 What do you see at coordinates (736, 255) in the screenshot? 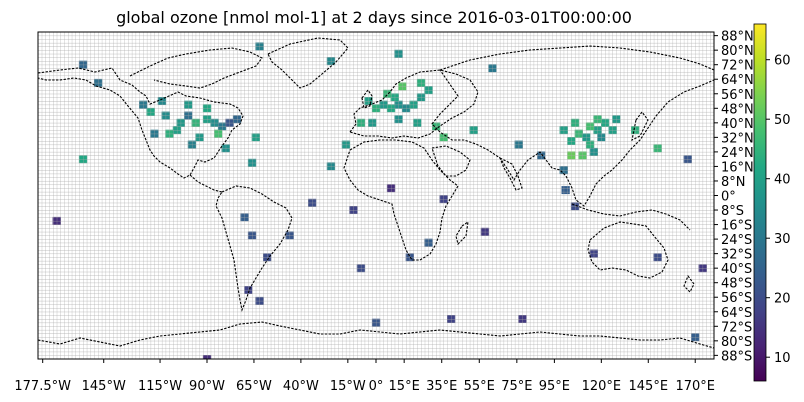
I see `y-tick-label: 32°S` at bounding box center [736, 255].